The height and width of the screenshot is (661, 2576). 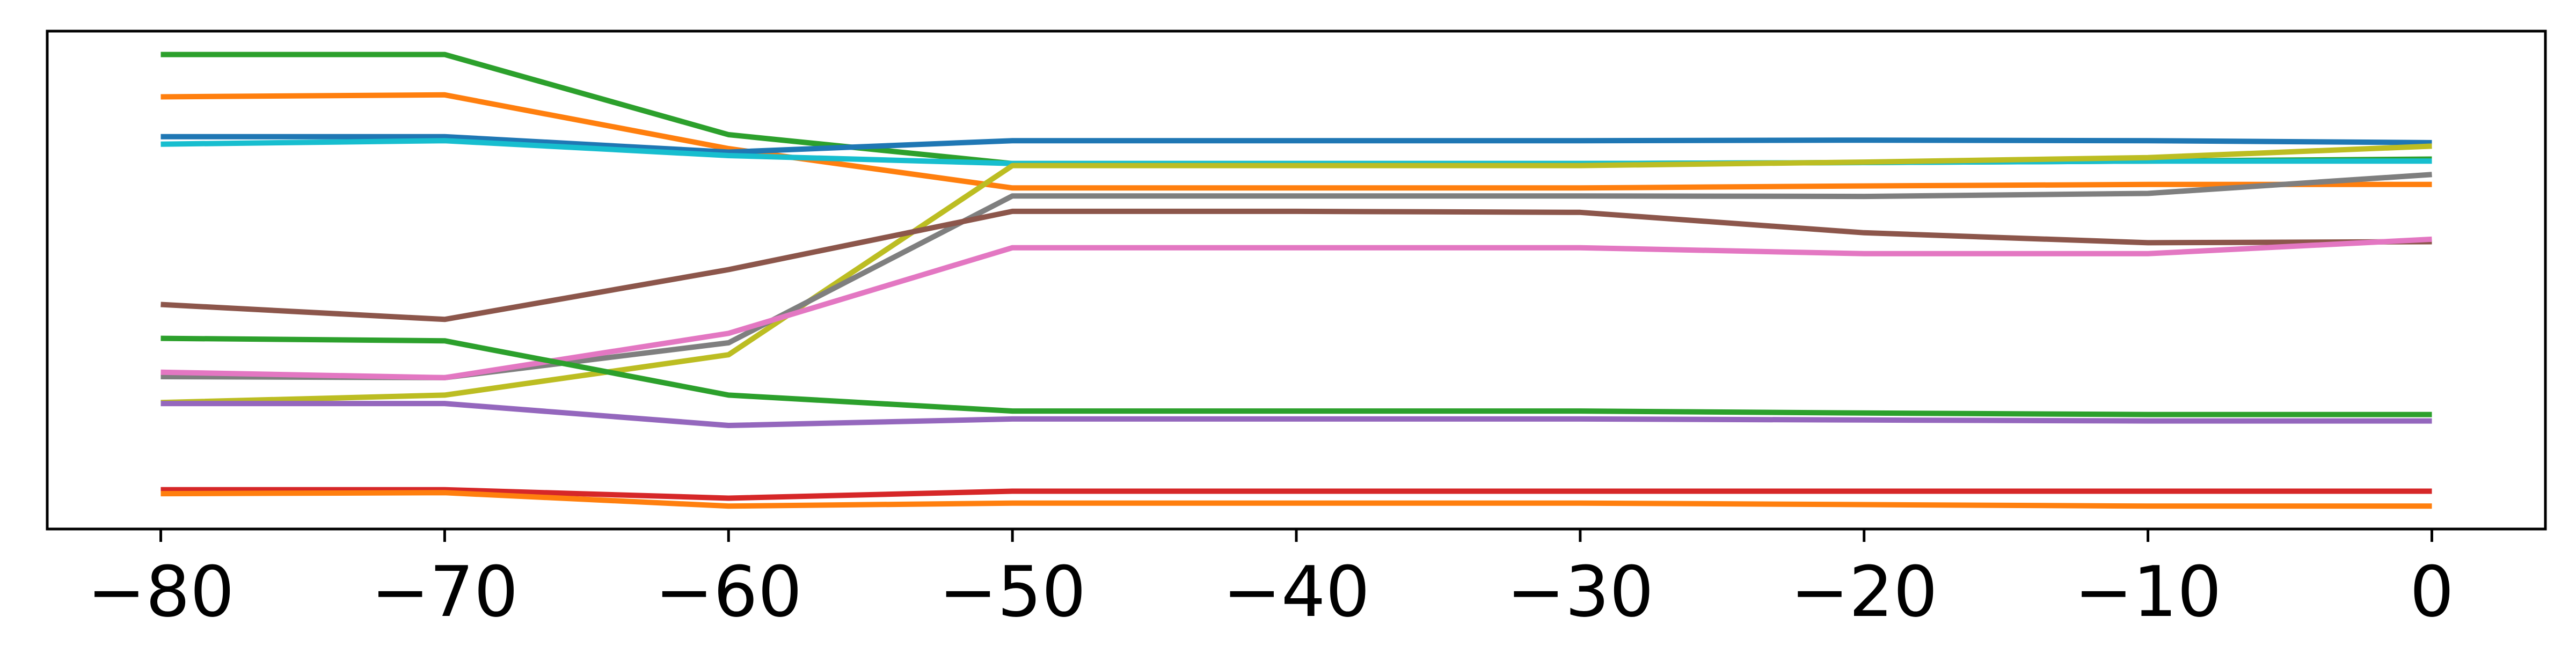 What do you see at coordinates (445, 592) in the screenshot?
I see `x-tick-label: −70` at bounding box center [445, 592].